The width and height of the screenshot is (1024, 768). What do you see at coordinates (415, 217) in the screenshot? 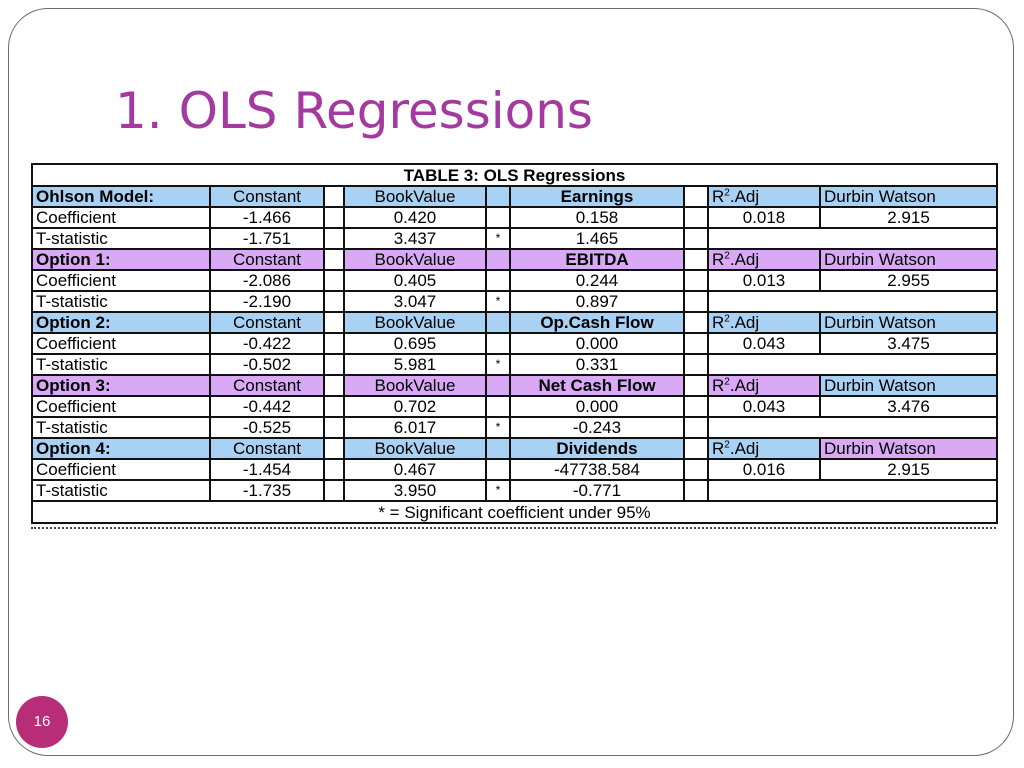
I see `coef-bookvalue: 0.420` at bounding box center [415, 217].